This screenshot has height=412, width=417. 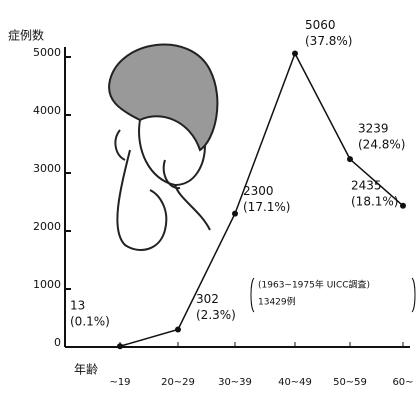 I want to click on x-tick-label: 20~29, so click(x=178, y=382).